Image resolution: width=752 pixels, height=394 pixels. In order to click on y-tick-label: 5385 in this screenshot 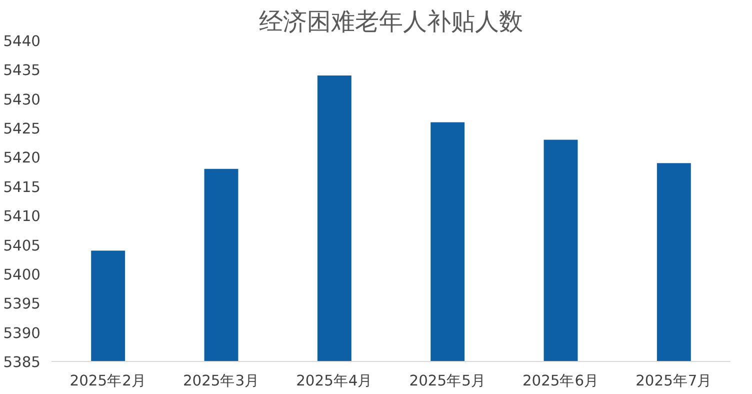, I will do `click(22, 362)`.